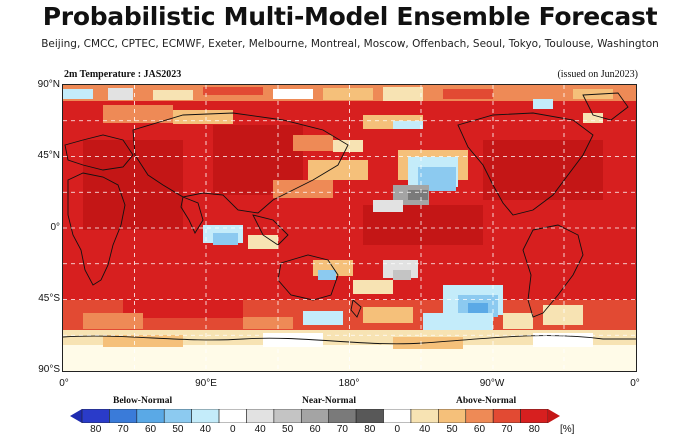  What do you see at coordinates (567, 429) in the screenshot?
I see `colorbar-unit: [%]` at bounding box center [567, 429].